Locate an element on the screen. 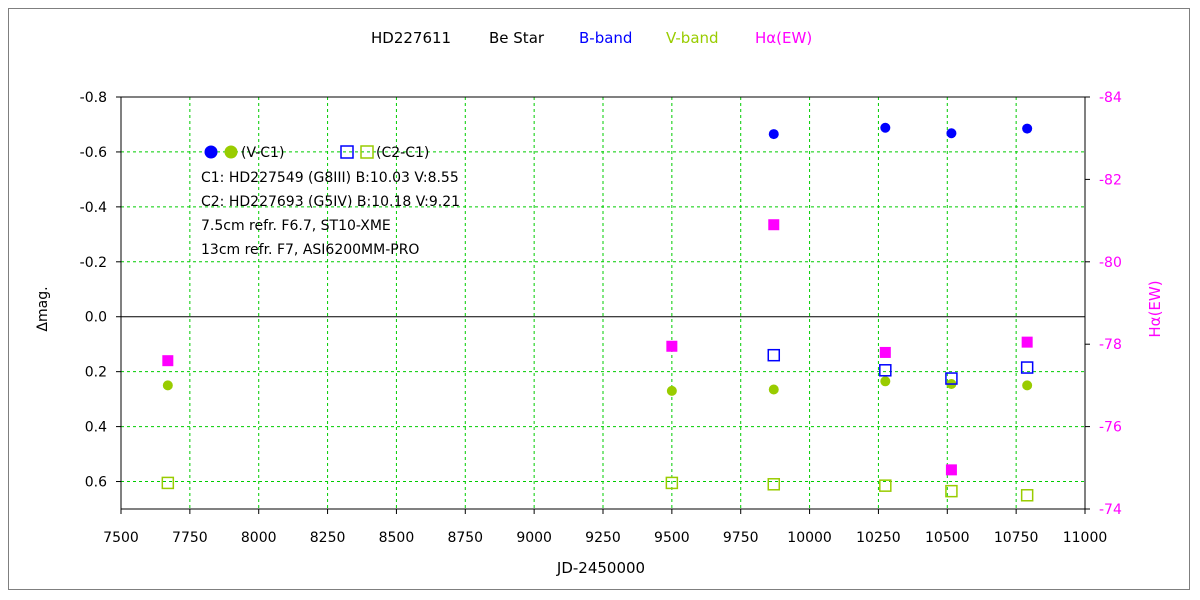 This screenshot has width=1200, height=600. x-tick-label: 10250 is located at coordinates (878, 538).